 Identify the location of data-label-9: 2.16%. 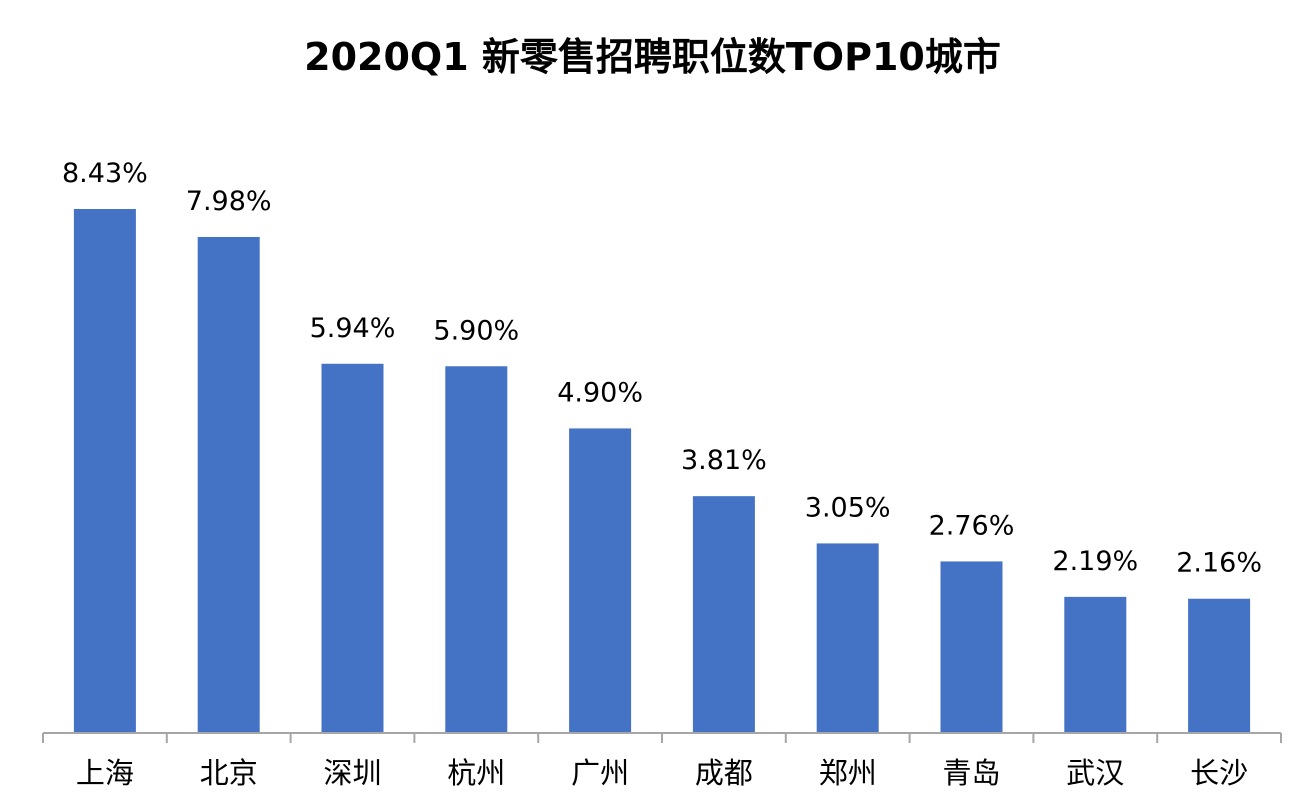
(1219, 563).